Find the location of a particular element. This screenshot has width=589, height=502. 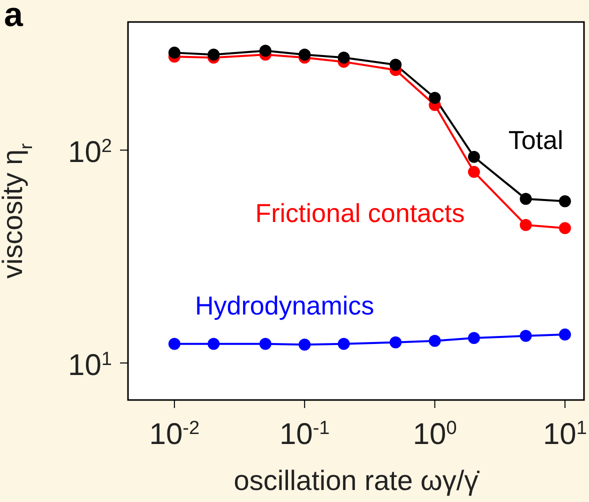

series-label: Frictional contacts is located at coordinates (360, 213).